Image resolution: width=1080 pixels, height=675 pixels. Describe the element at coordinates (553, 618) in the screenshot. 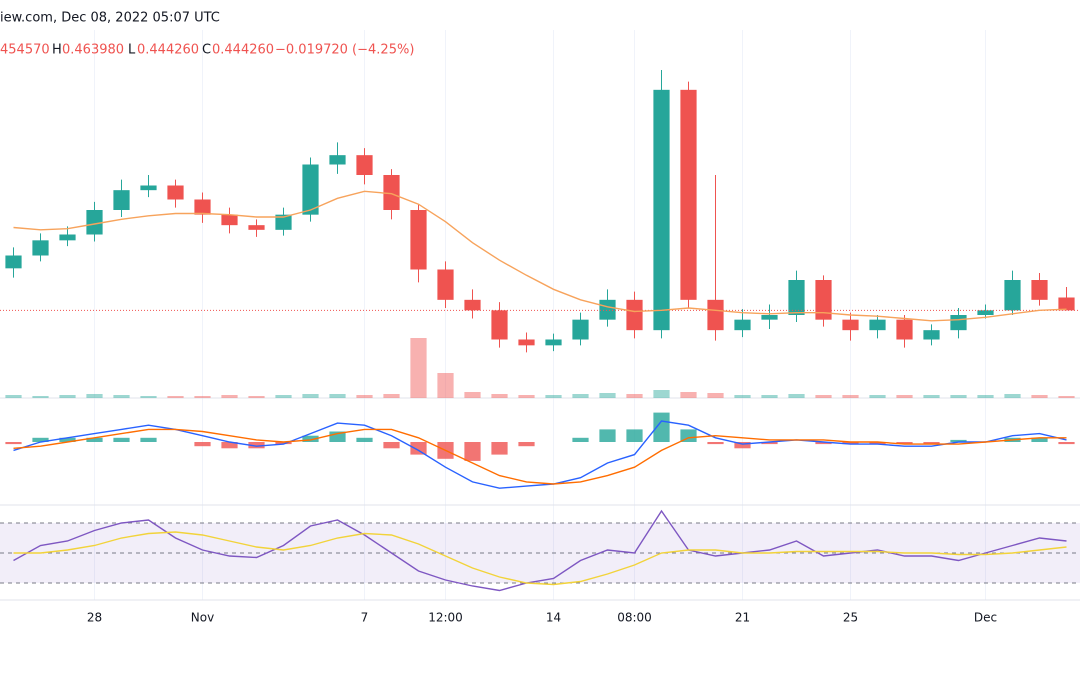

I see `x-tick-label: 14` at that location.